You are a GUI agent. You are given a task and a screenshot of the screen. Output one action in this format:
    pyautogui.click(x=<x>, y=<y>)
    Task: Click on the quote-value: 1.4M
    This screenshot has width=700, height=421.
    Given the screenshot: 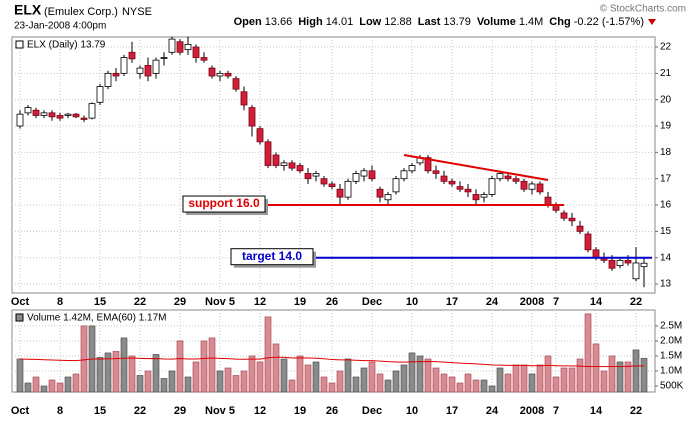 What is the action you would take?
    pyautogui.click(x=531, y=22)
    